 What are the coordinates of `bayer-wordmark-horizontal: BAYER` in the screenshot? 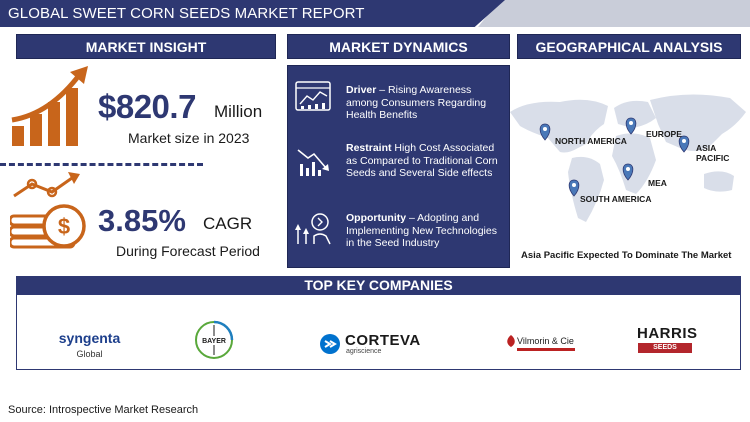 It's located at (214, 341).